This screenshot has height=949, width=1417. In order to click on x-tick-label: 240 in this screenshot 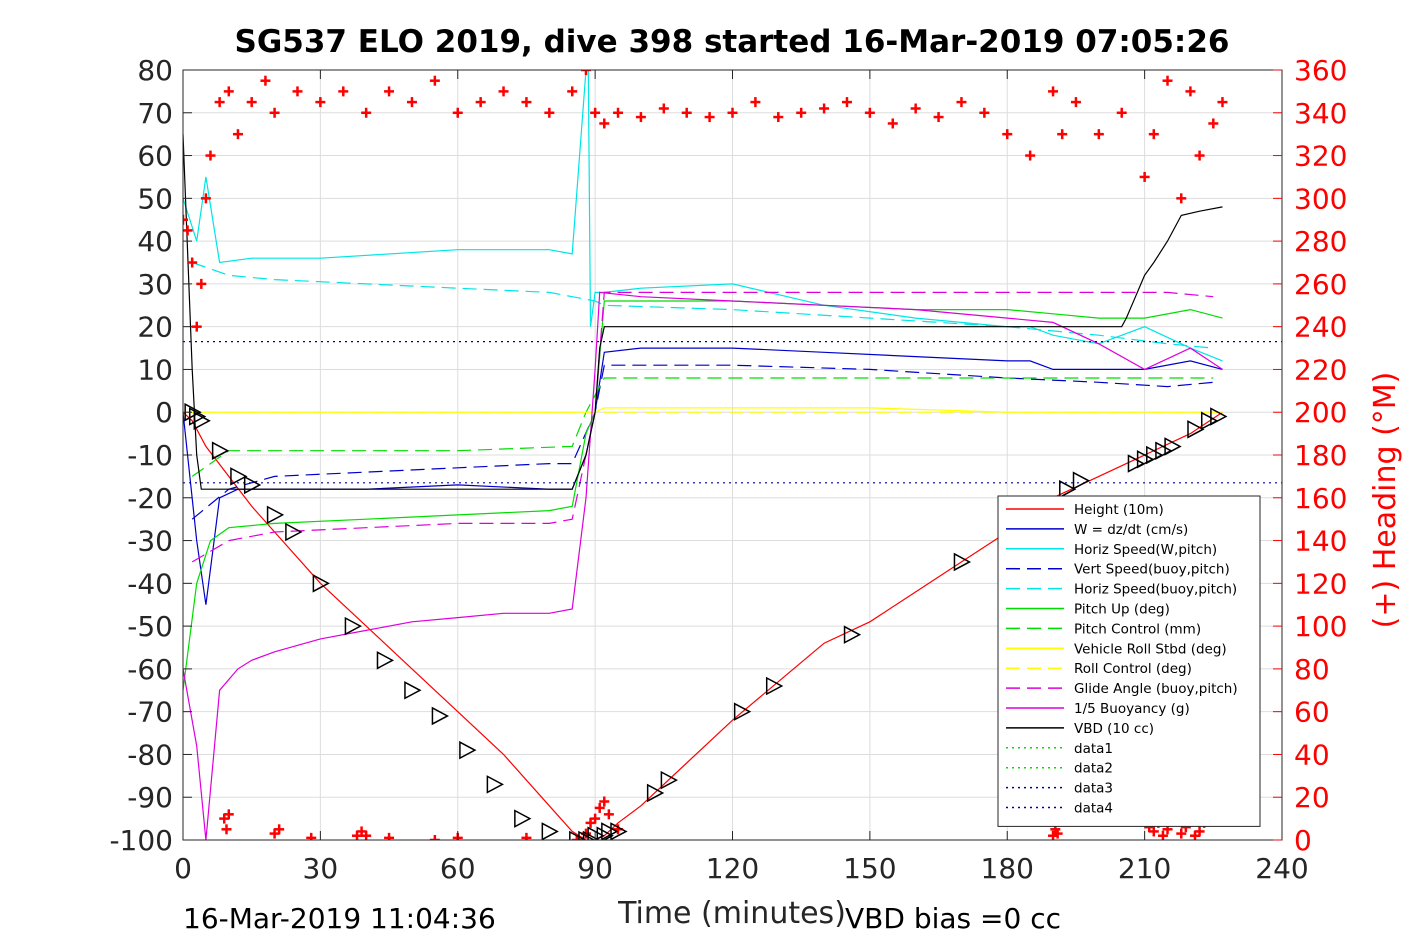, I will do `click(1281, 868)`.